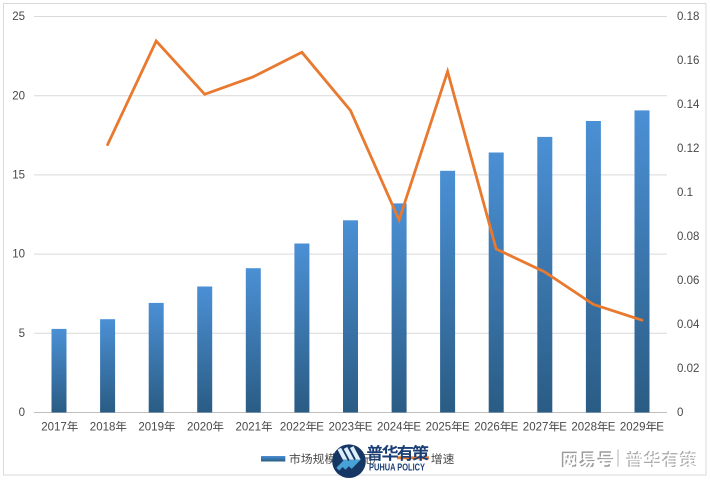 The height and width of the screenshot is (480, 710). What do you see at coordinates (103, 428) in the screenshot?
I see `svg-text: 2018` at bounding box center [103, 428].